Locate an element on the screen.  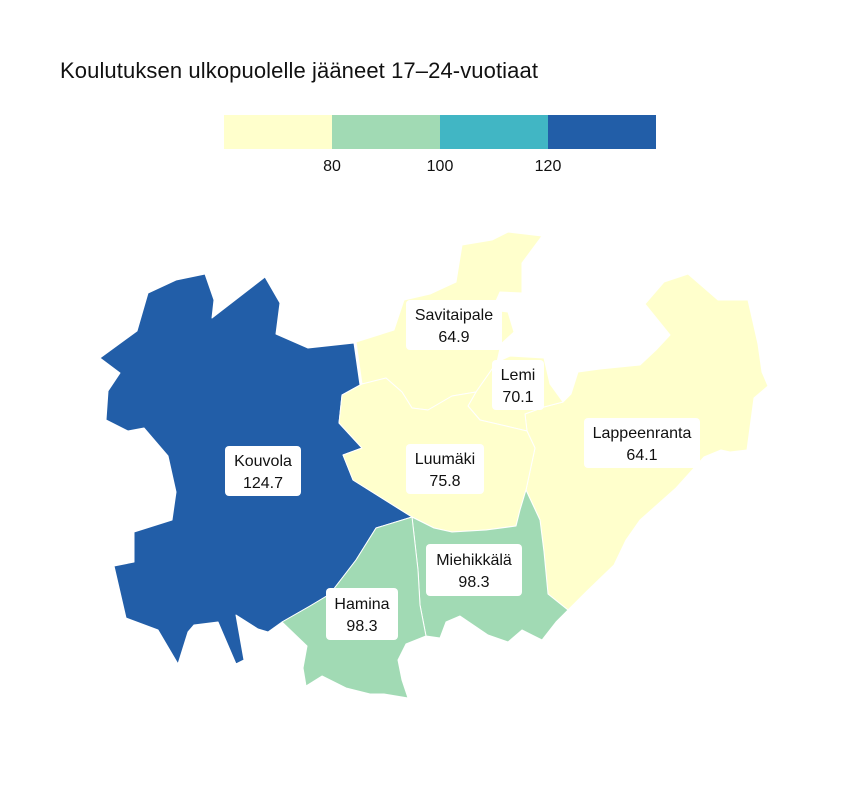
label-savitaipale-name: Savitaipale is located at coordinates (454, 315).